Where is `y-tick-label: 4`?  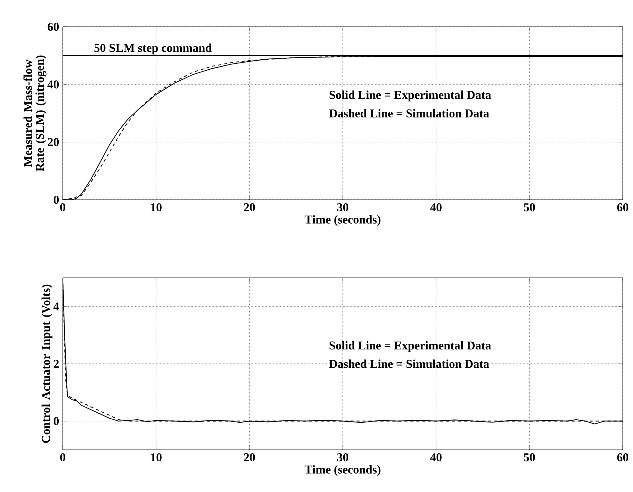
y-tick-label: 4 is located at coordinates (57, 306).